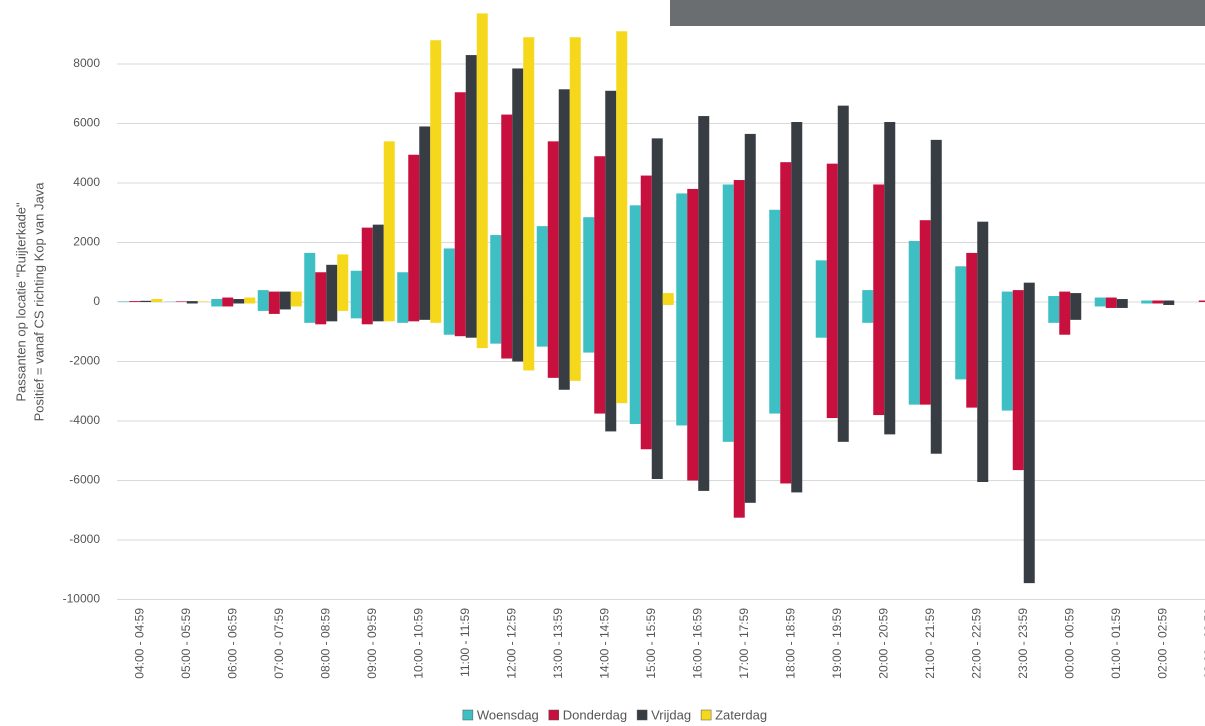  Describe the element at coordinates (741, 714) in the screenshot. I see `legend-label: Zaterdag` at that location.